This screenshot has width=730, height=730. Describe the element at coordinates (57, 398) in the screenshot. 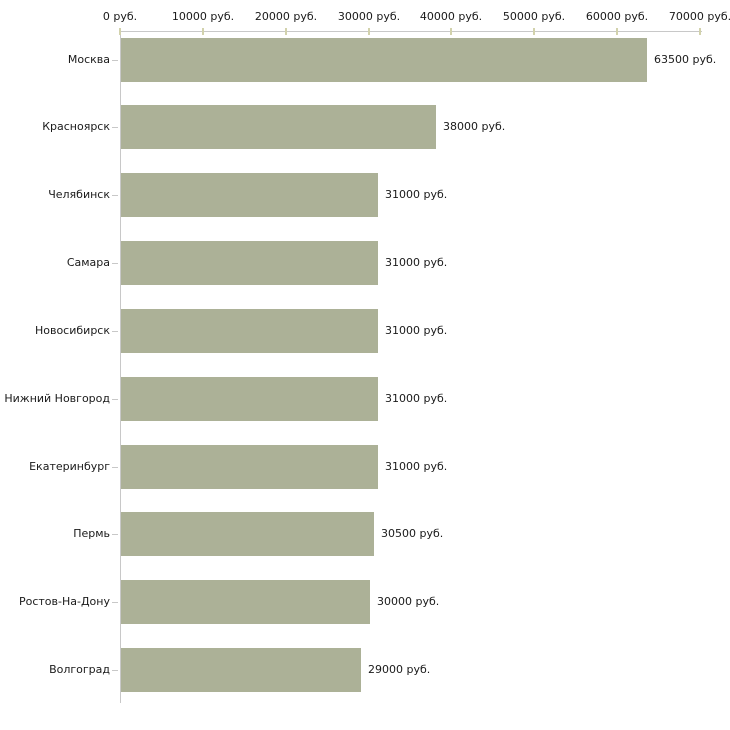

I see `category-label: Нижний Новгород` at that location.